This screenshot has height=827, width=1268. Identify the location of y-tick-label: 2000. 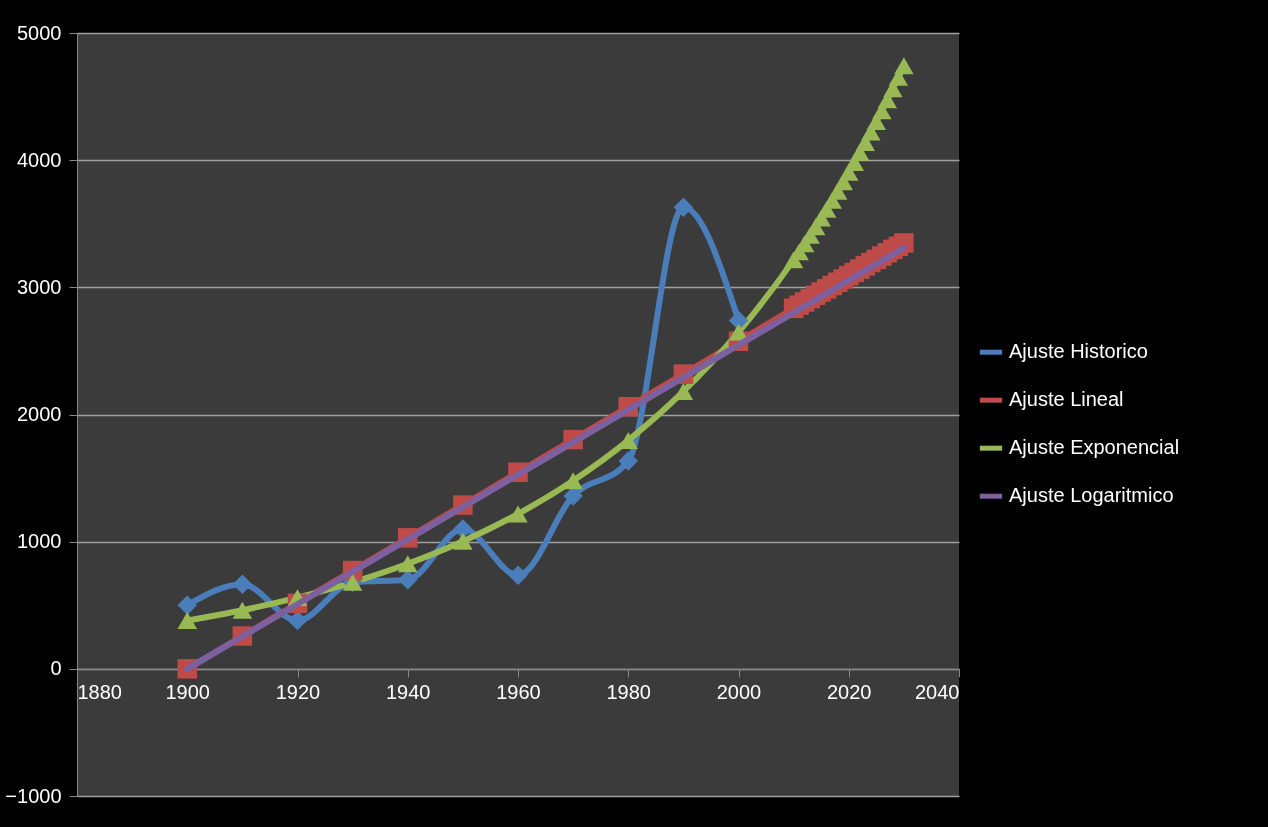
(39, 414).